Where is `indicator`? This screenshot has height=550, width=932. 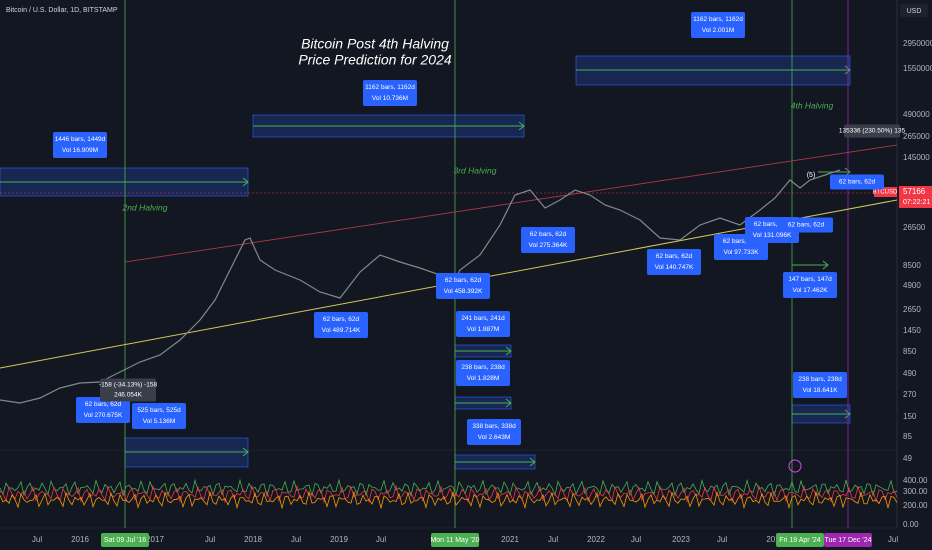
indicator is located at coordinates (449, 494).